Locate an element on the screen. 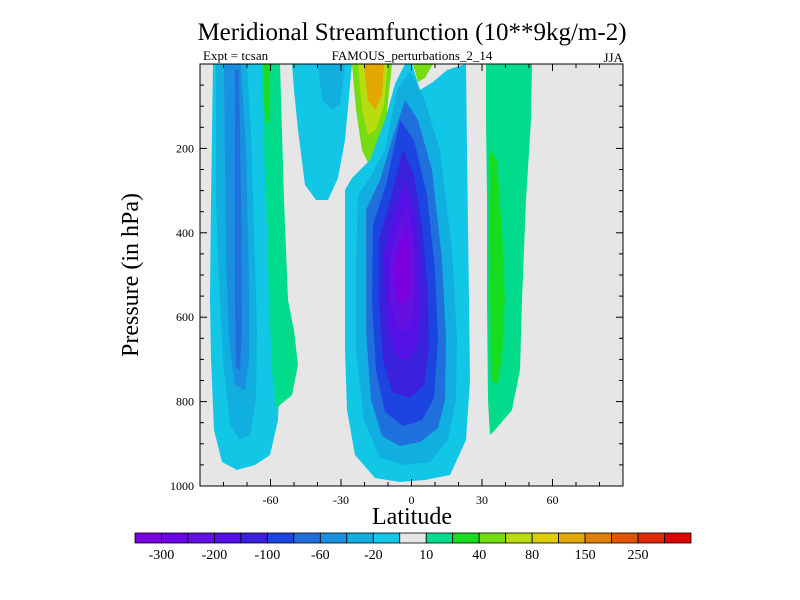  southern-cell-center is located at coordinates (238, 220).